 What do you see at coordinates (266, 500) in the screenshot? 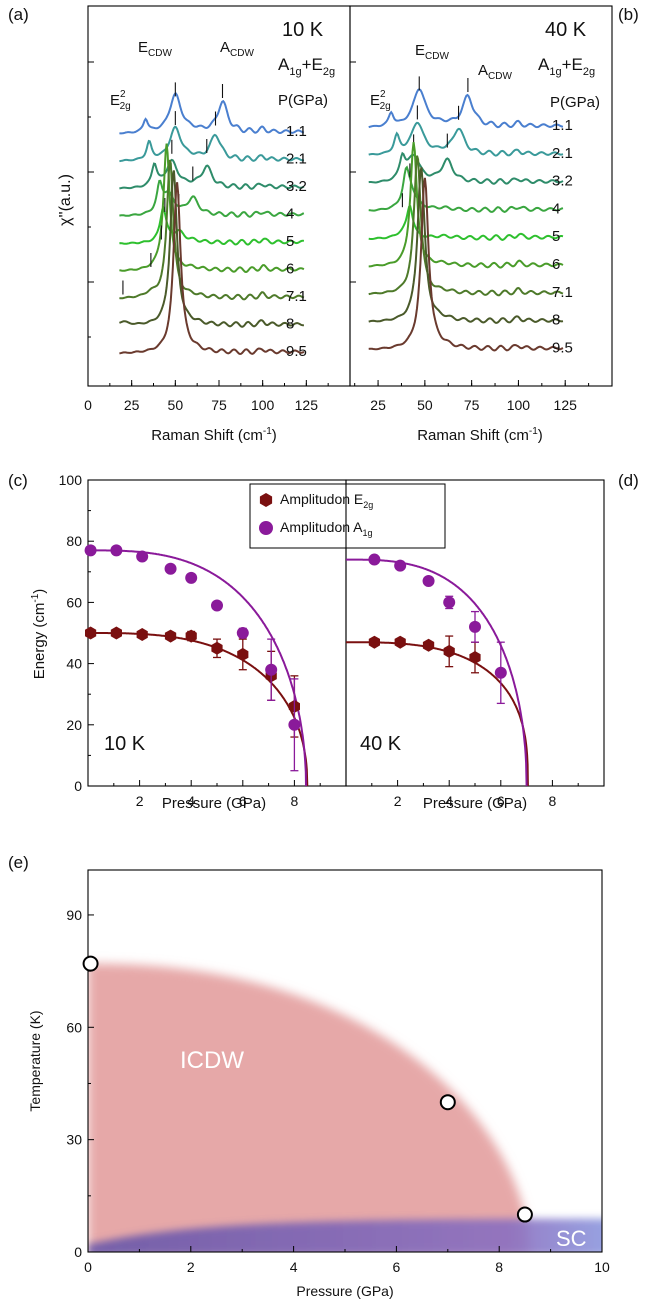
I see `legend-marker-e2g` at bounding box center [266, 500].